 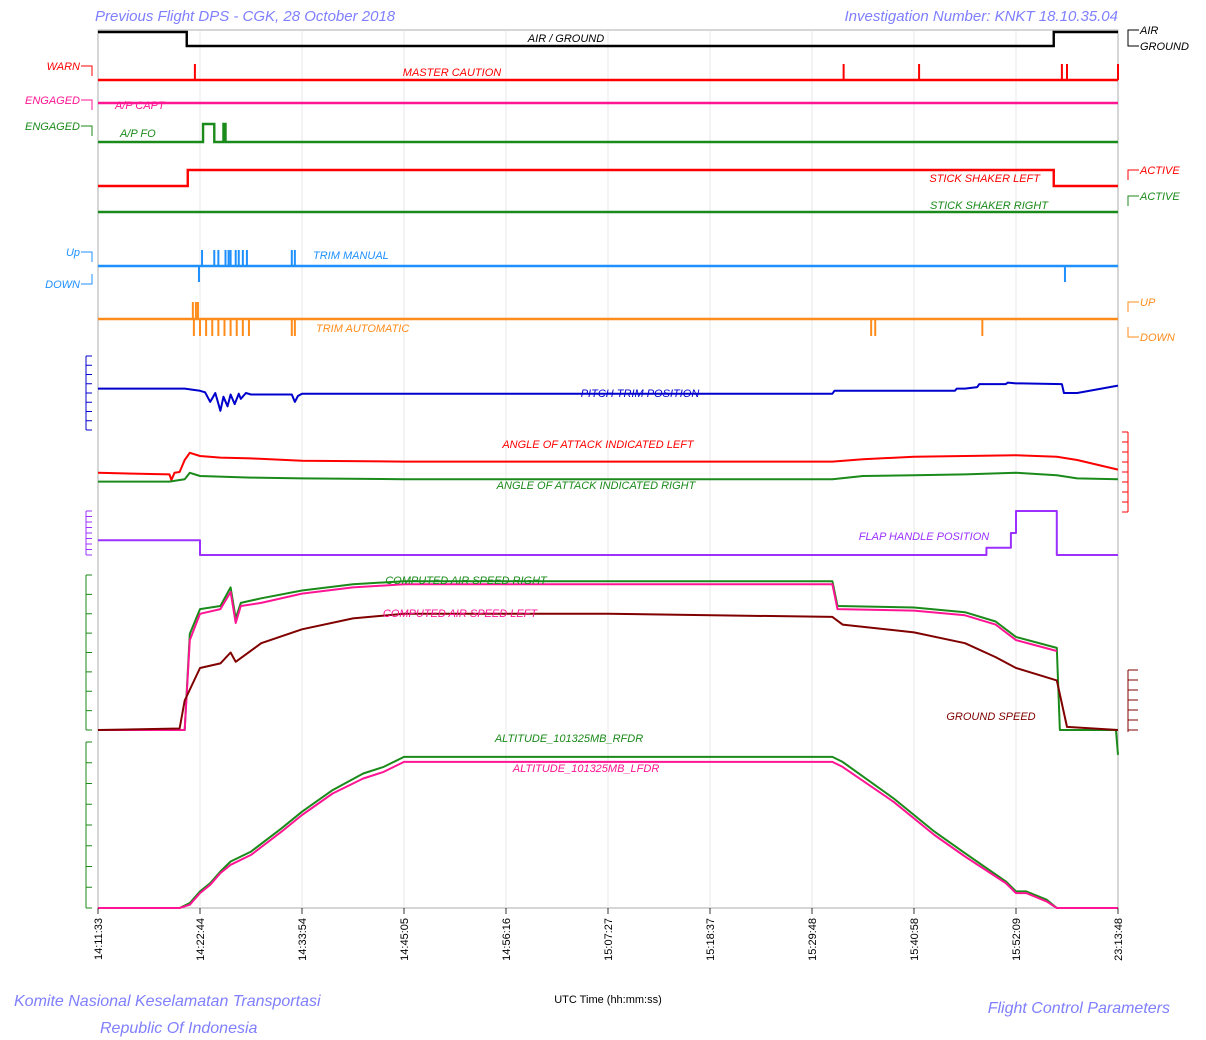 What do you see at coordinates (1157, 338) in the screenshot?
I see `trace-trim-automatic-state-right-1: DOWN` at bounding box center [1157, 338].